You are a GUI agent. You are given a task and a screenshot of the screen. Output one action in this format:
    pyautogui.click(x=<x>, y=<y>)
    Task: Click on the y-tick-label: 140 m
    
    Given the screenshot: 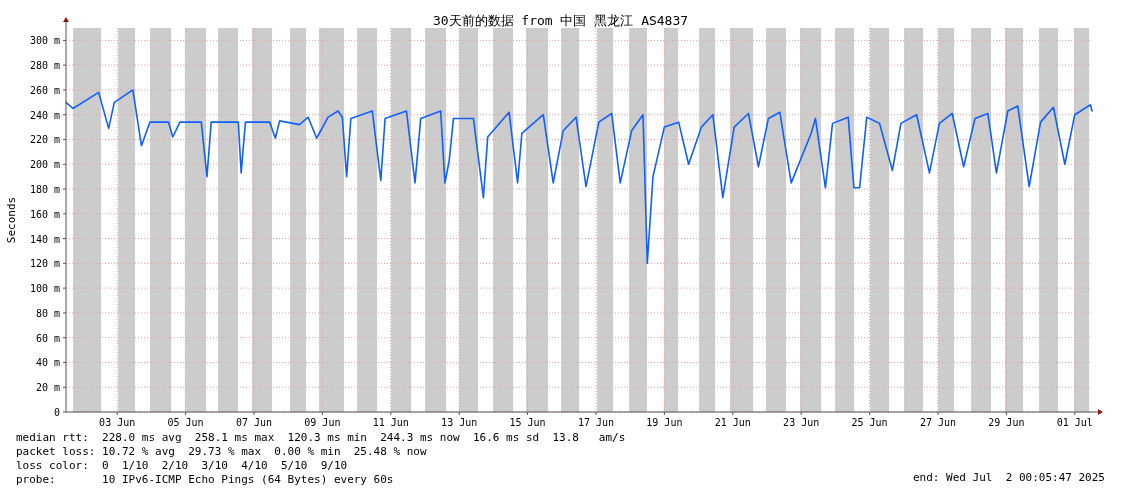 What is the action you would take?
    pyautogui.click(x=44, y=239)
    